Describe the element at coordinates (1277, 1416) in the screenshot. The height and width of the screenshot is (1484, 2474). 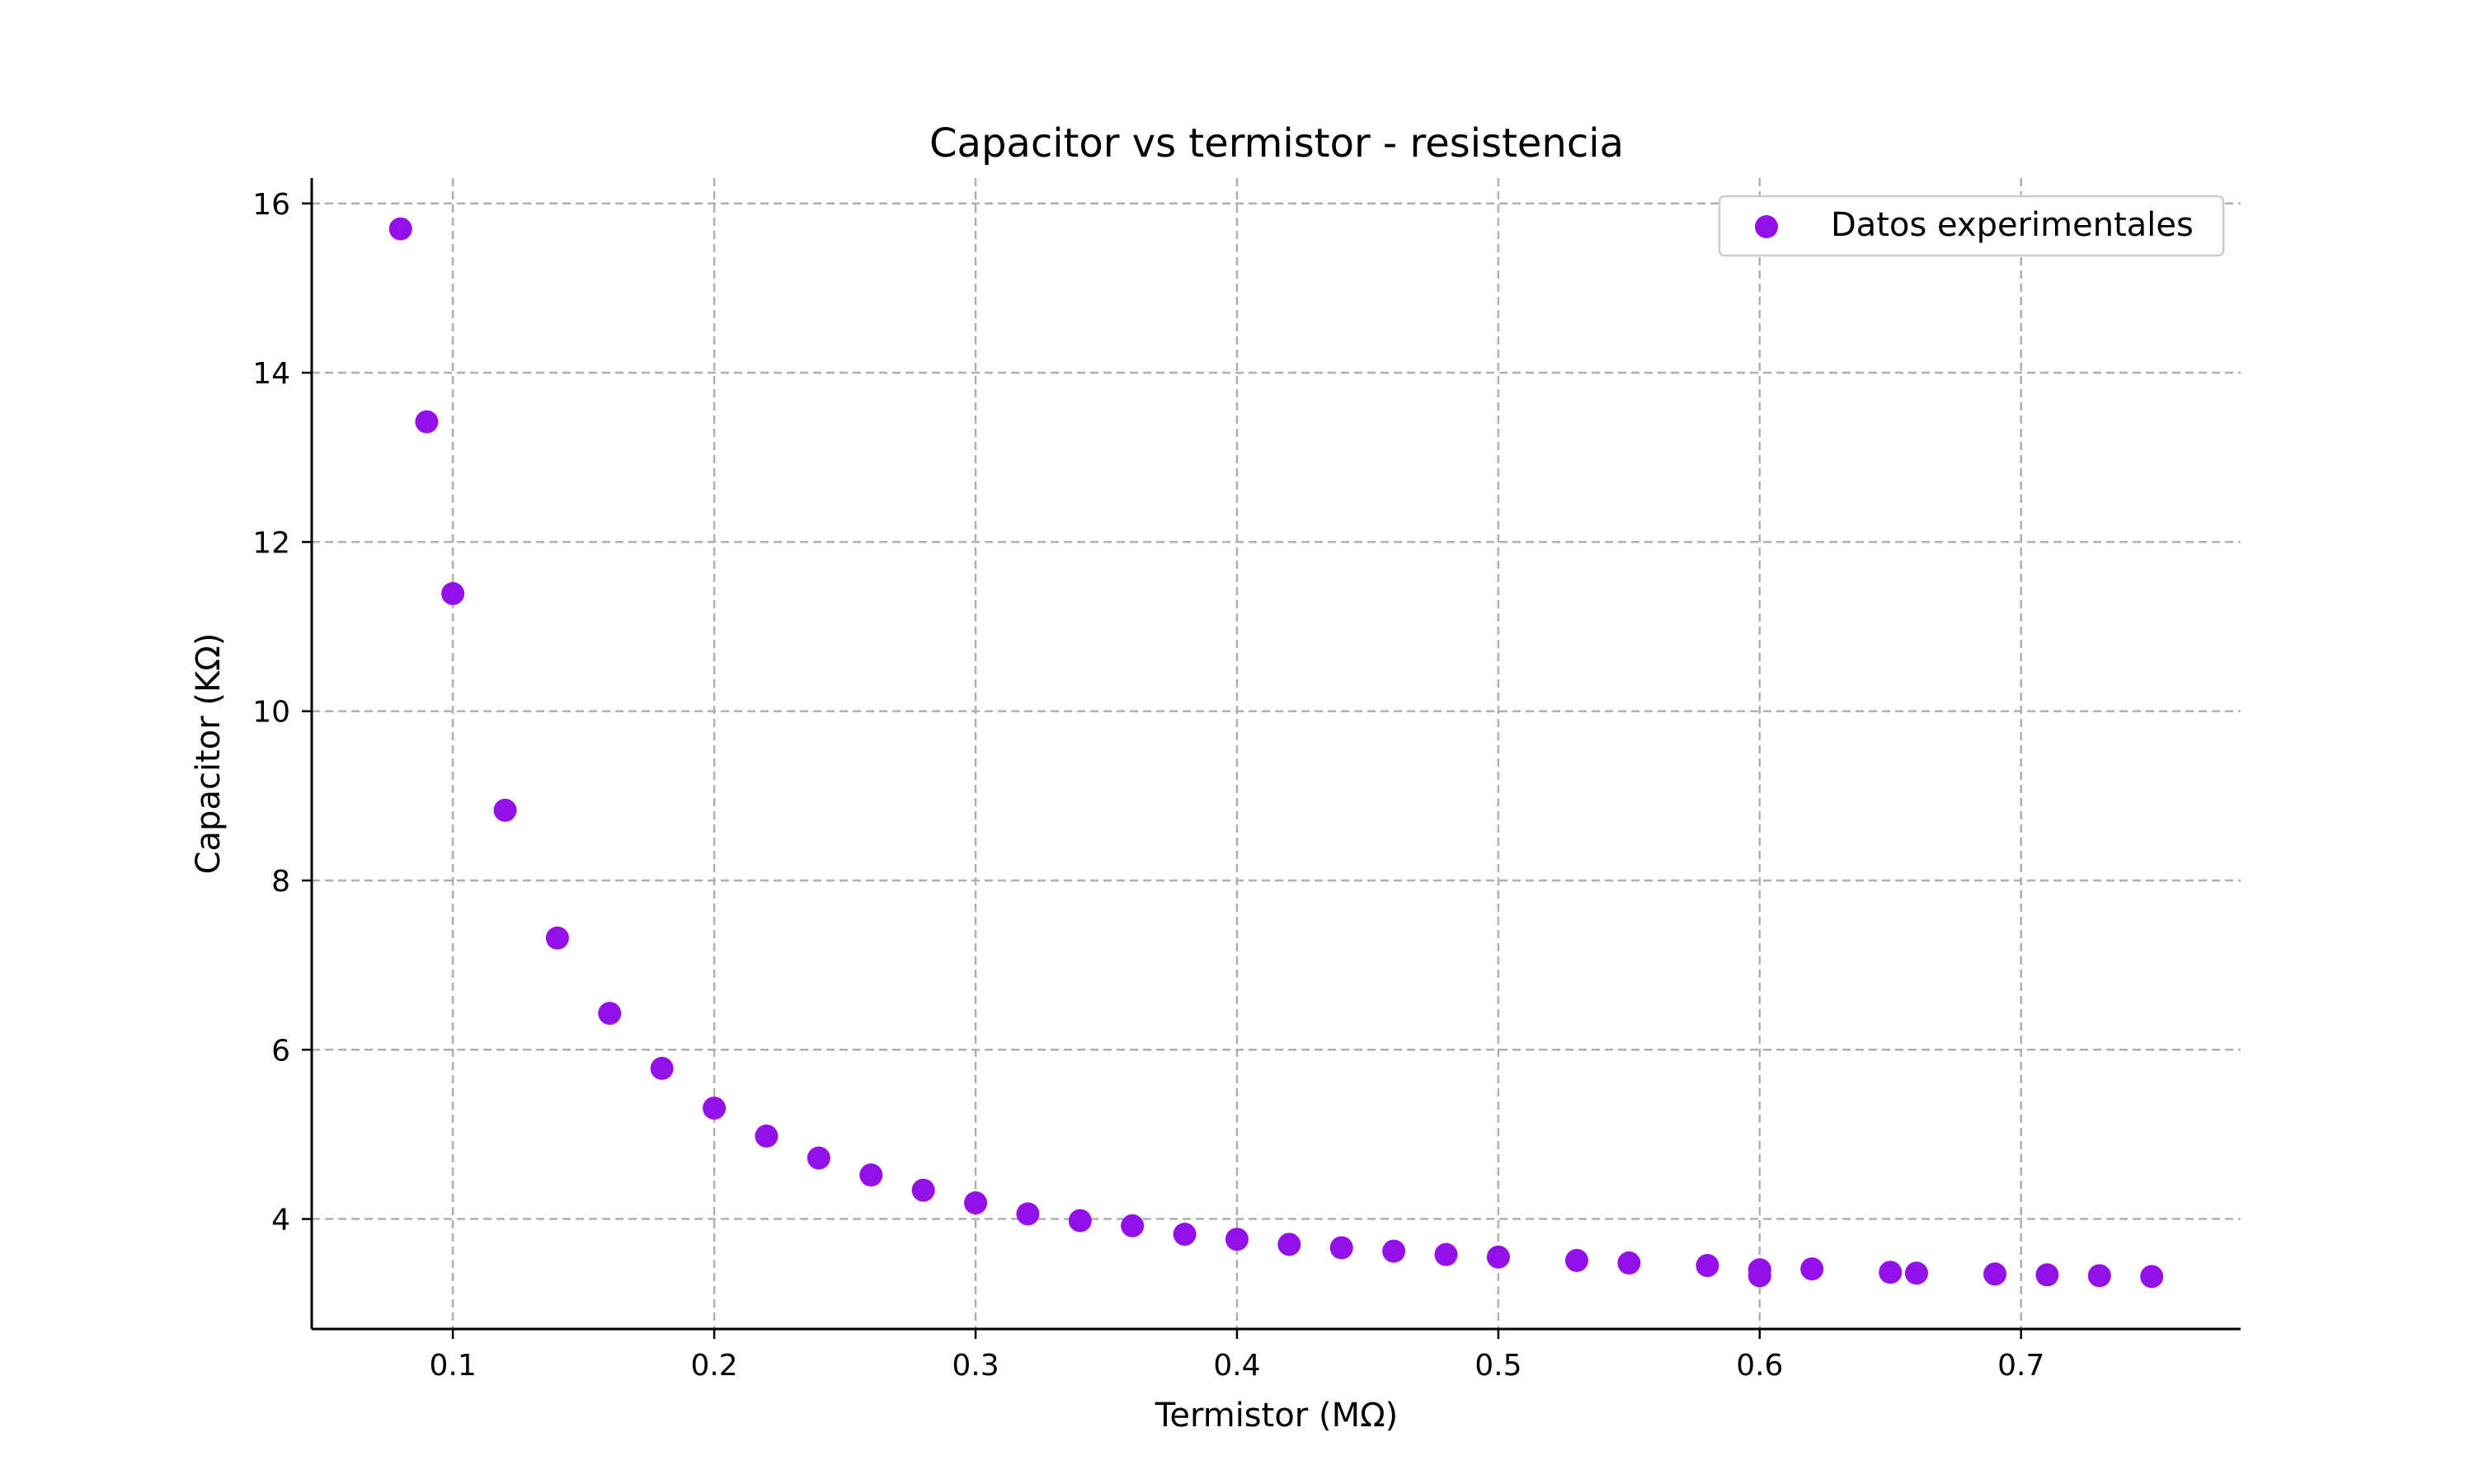
I see `x-axis-label: Termistor (MΩ)` at that location.